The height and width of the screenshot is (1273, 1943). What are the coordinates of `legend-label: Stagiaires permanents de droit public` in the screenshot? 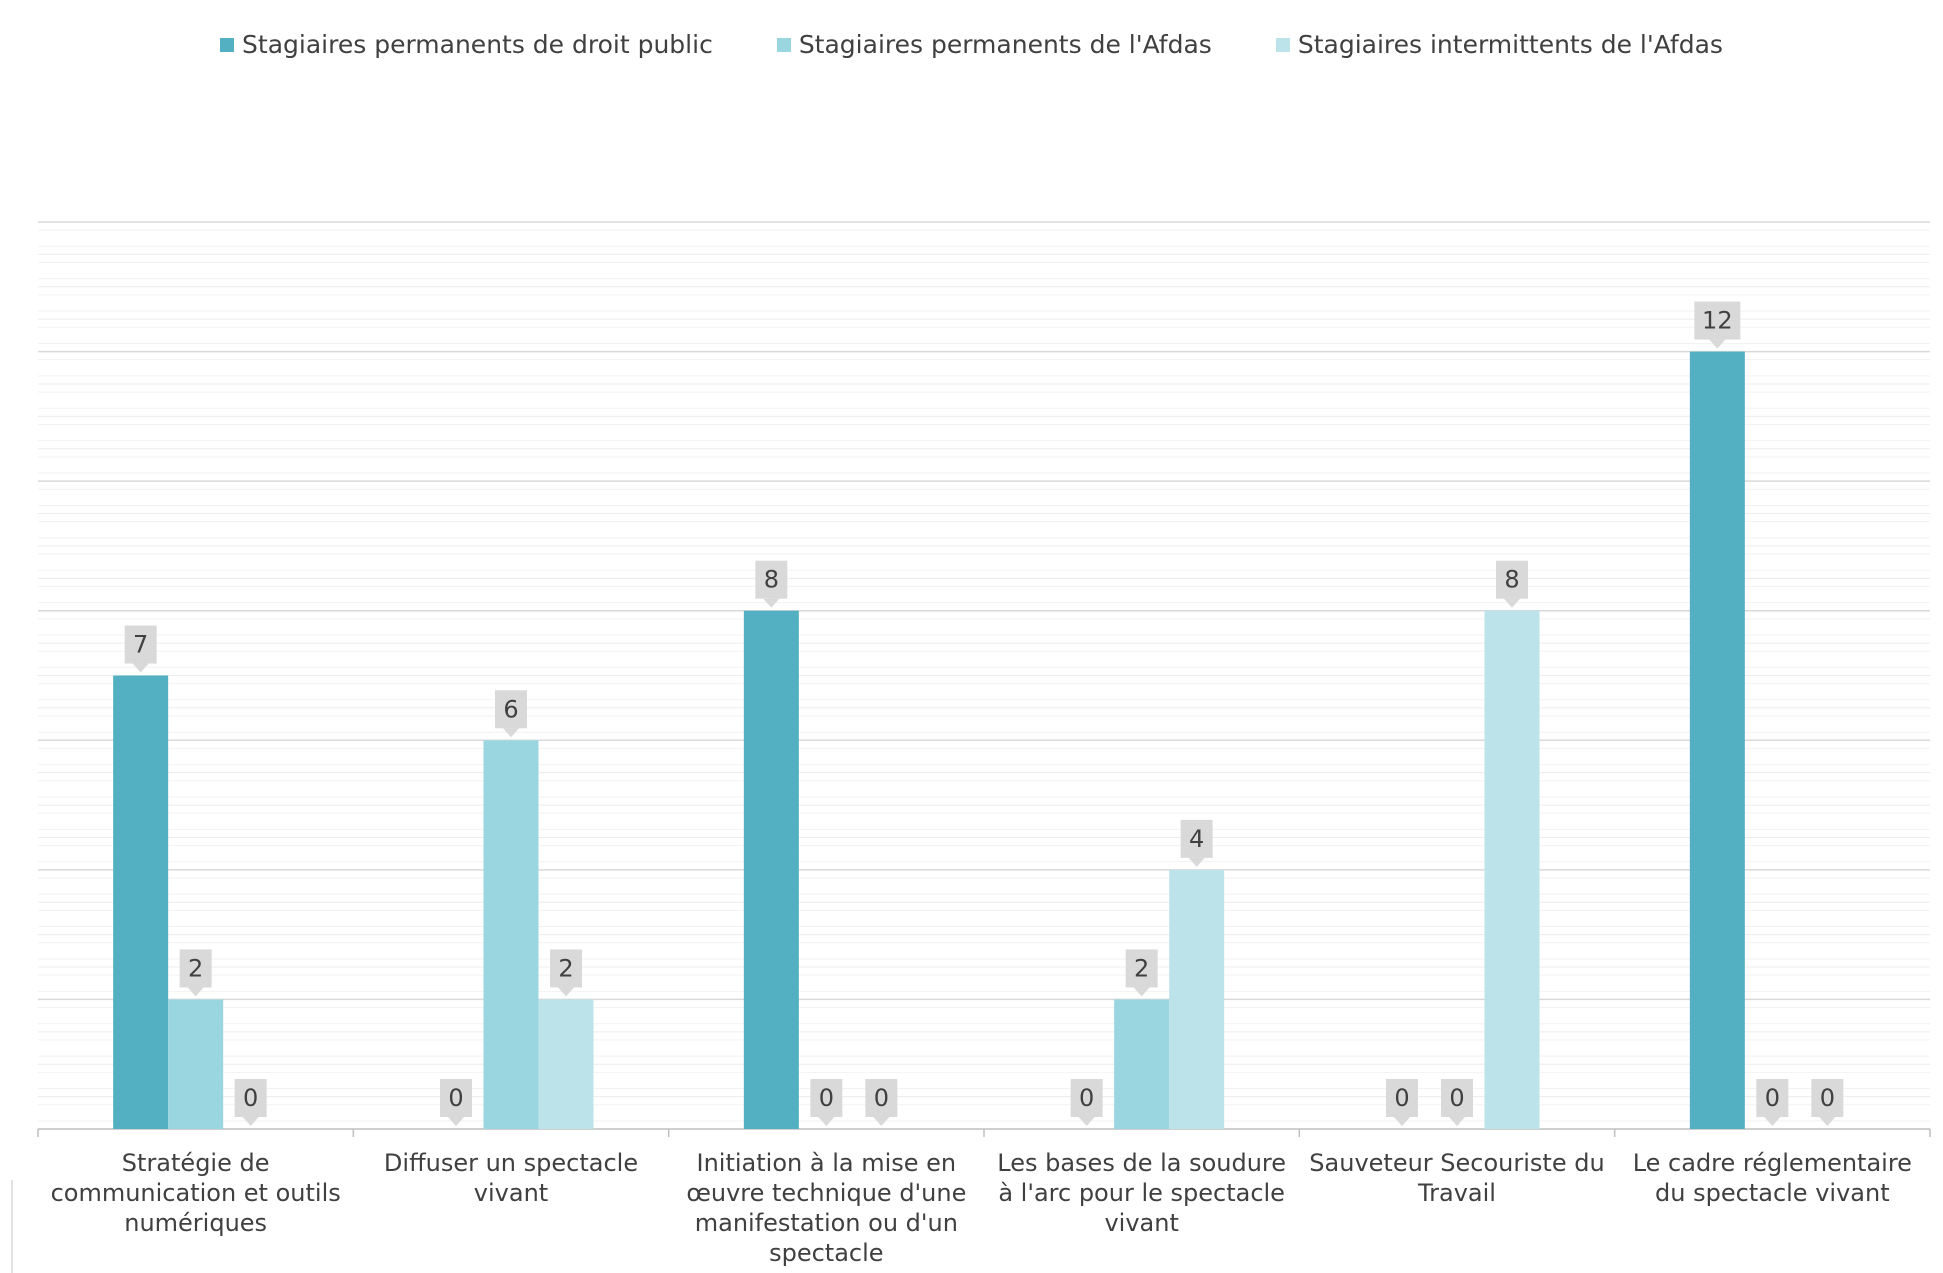 It's located at (477, 44).